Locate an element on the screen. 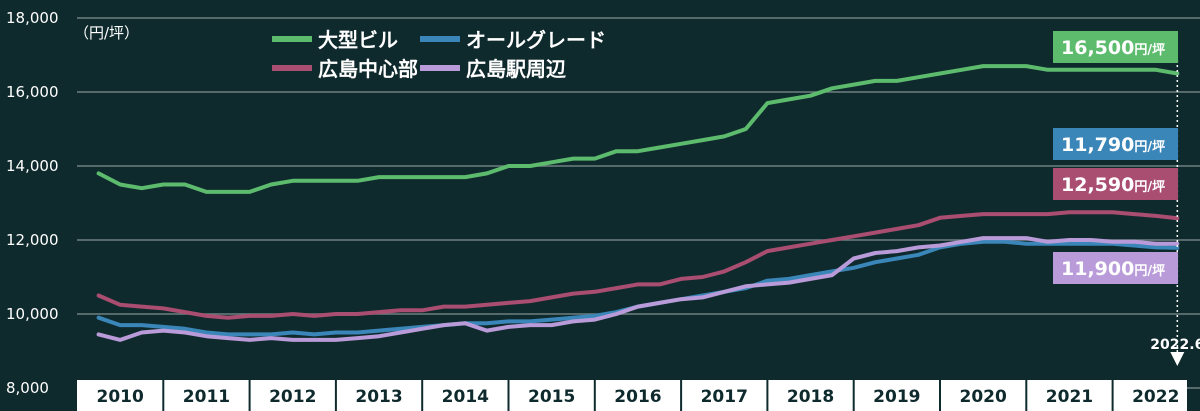 The image size is (1200, 411). legend-label: 広島中心部 is located at coordinates (368, 69).